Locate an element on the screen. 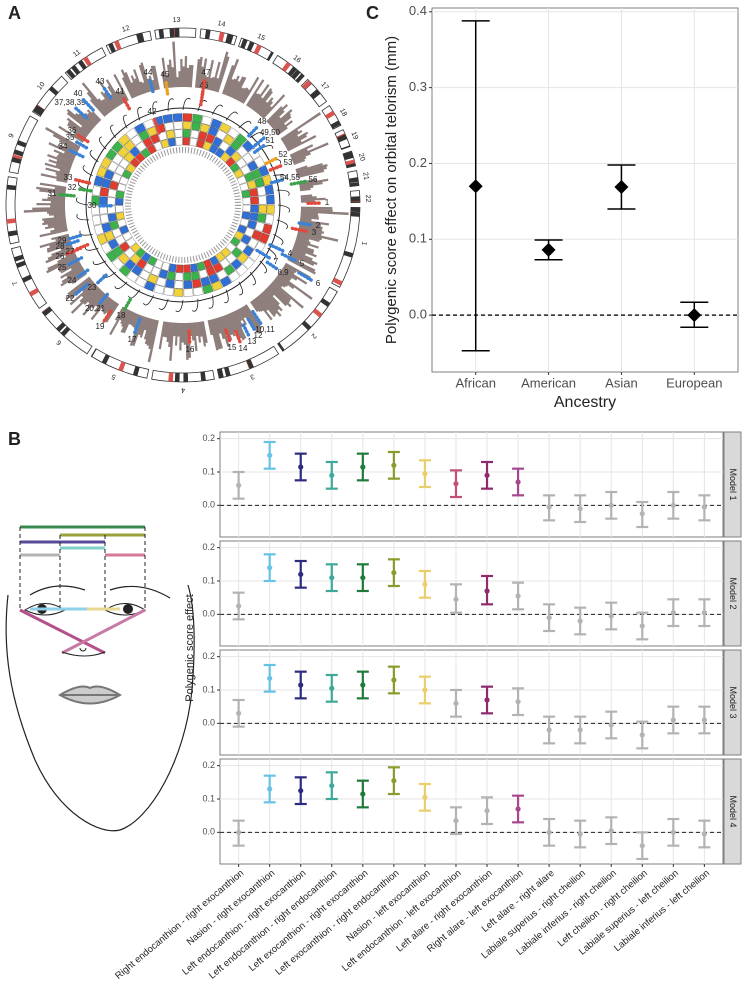 Image resolution: width=746 pixels, height=1000 pixels. chromosome-label: 13 is located at coordinates (177, 20).